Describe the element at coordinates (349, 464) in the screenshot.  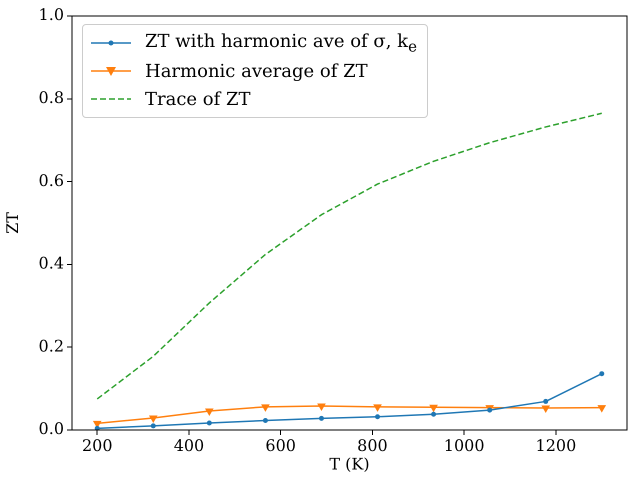
I see `x-axis-title: T (K)` at that location.